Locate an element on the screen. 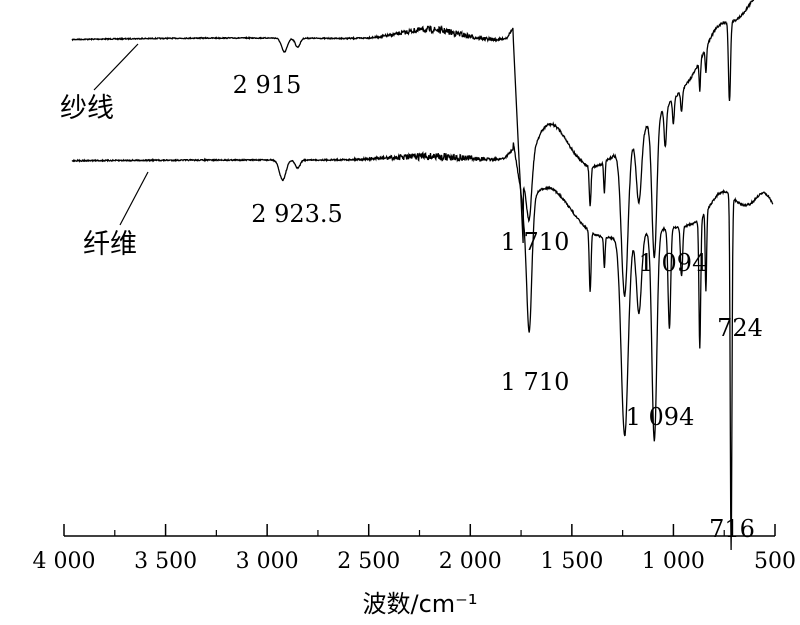  peak-label: 716 is located at coordinates (732, 529).